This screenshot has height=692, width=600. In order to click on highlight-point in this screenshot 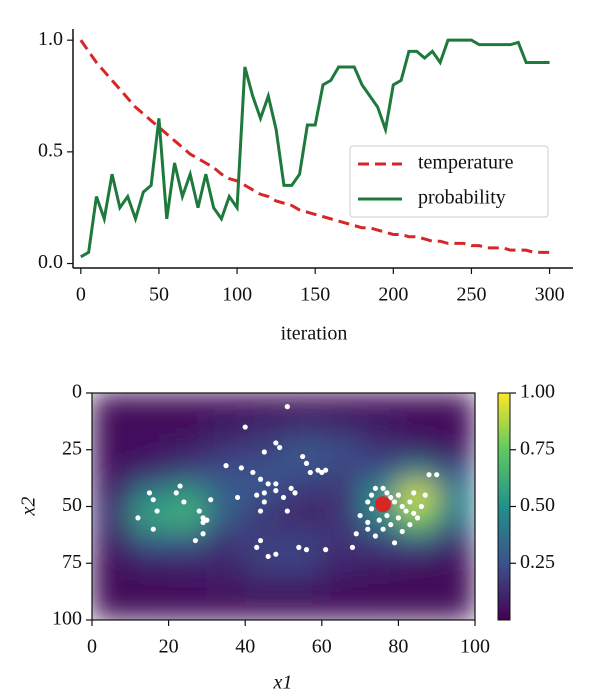, I will do `click(383, 504)`.